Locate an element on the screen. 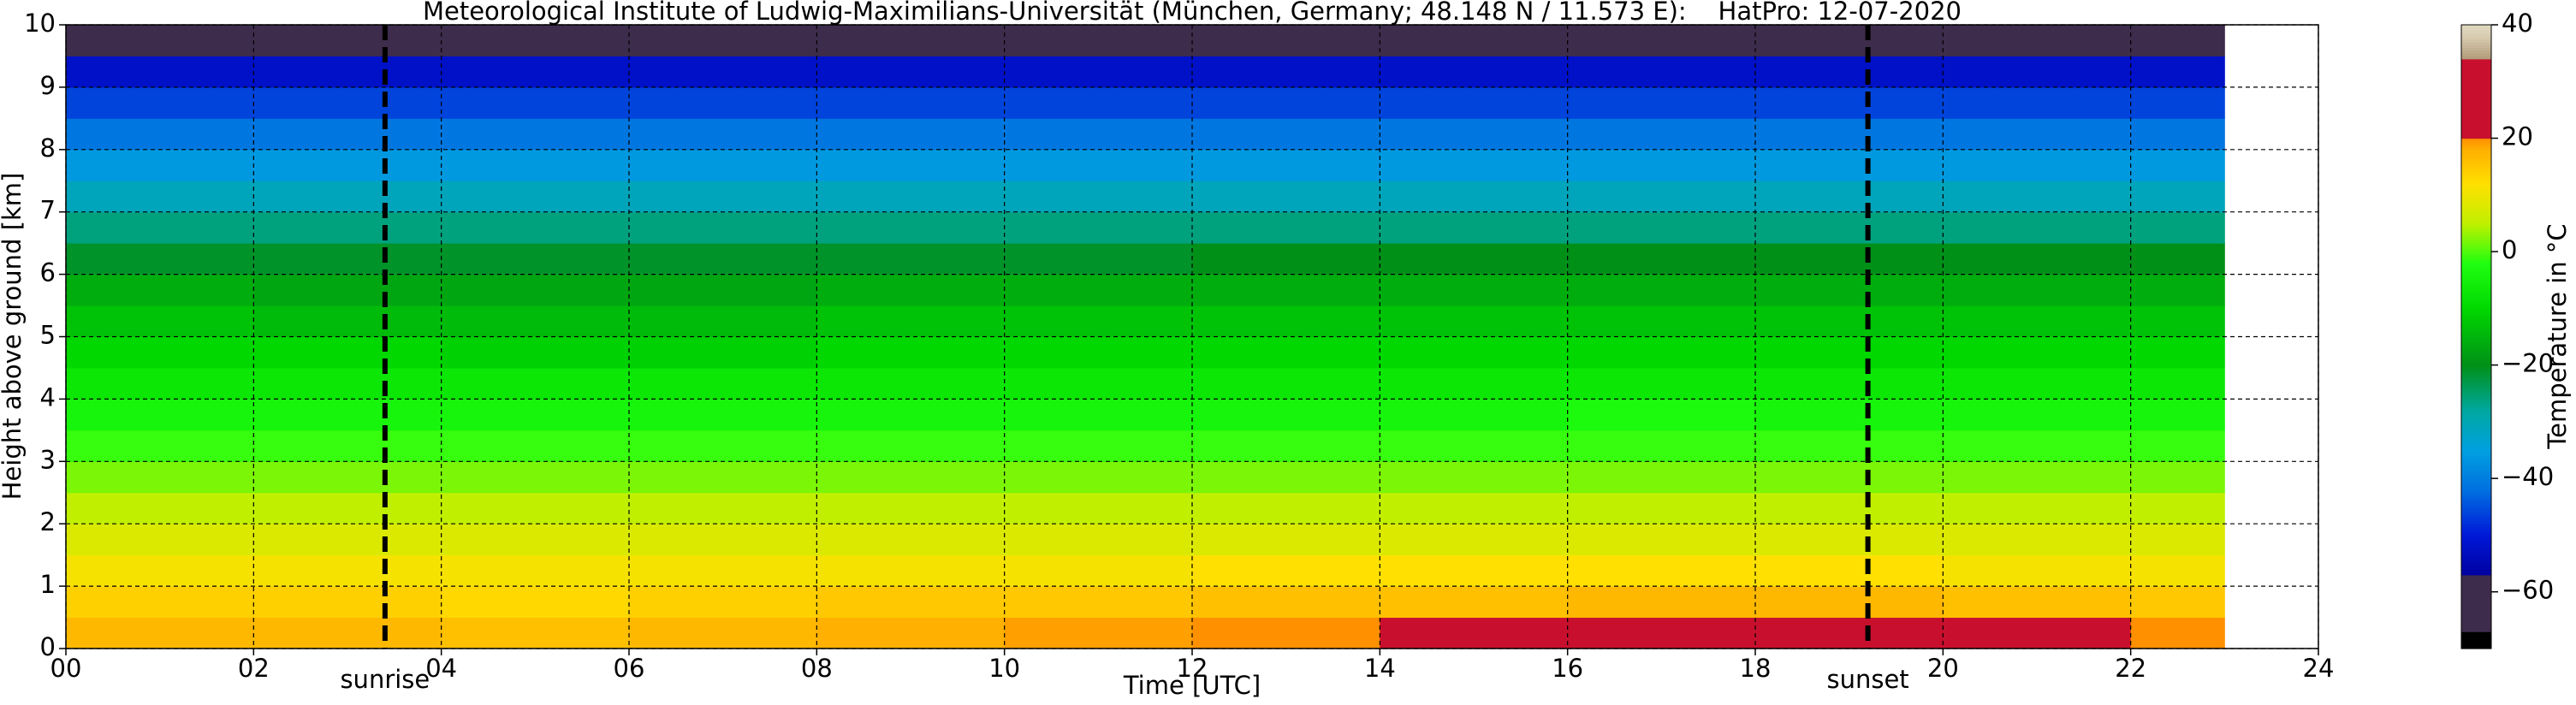  x-tick-label: 00 is located at coordinates (66, 668).